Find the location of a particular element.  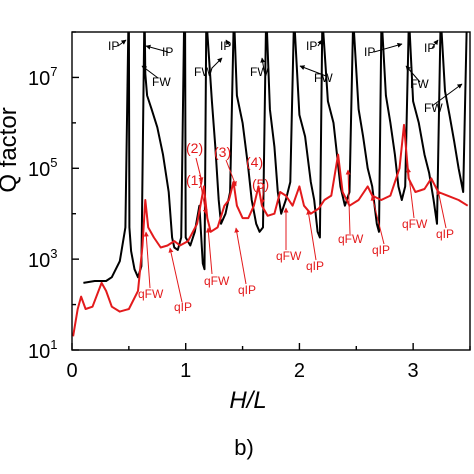

y-axis-title: Q factor is located at coordinates (11, 149).